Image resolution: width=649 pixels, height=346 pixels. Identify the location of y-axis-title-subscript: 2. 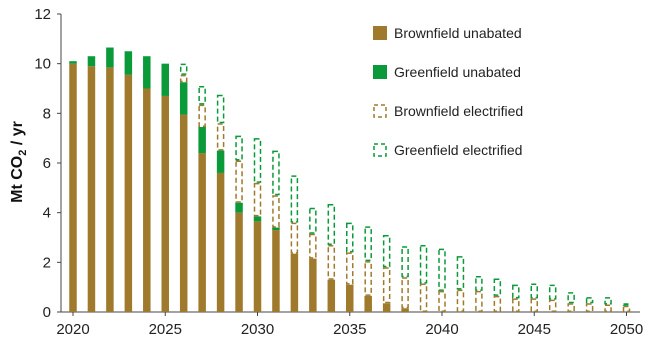
(23, 153).